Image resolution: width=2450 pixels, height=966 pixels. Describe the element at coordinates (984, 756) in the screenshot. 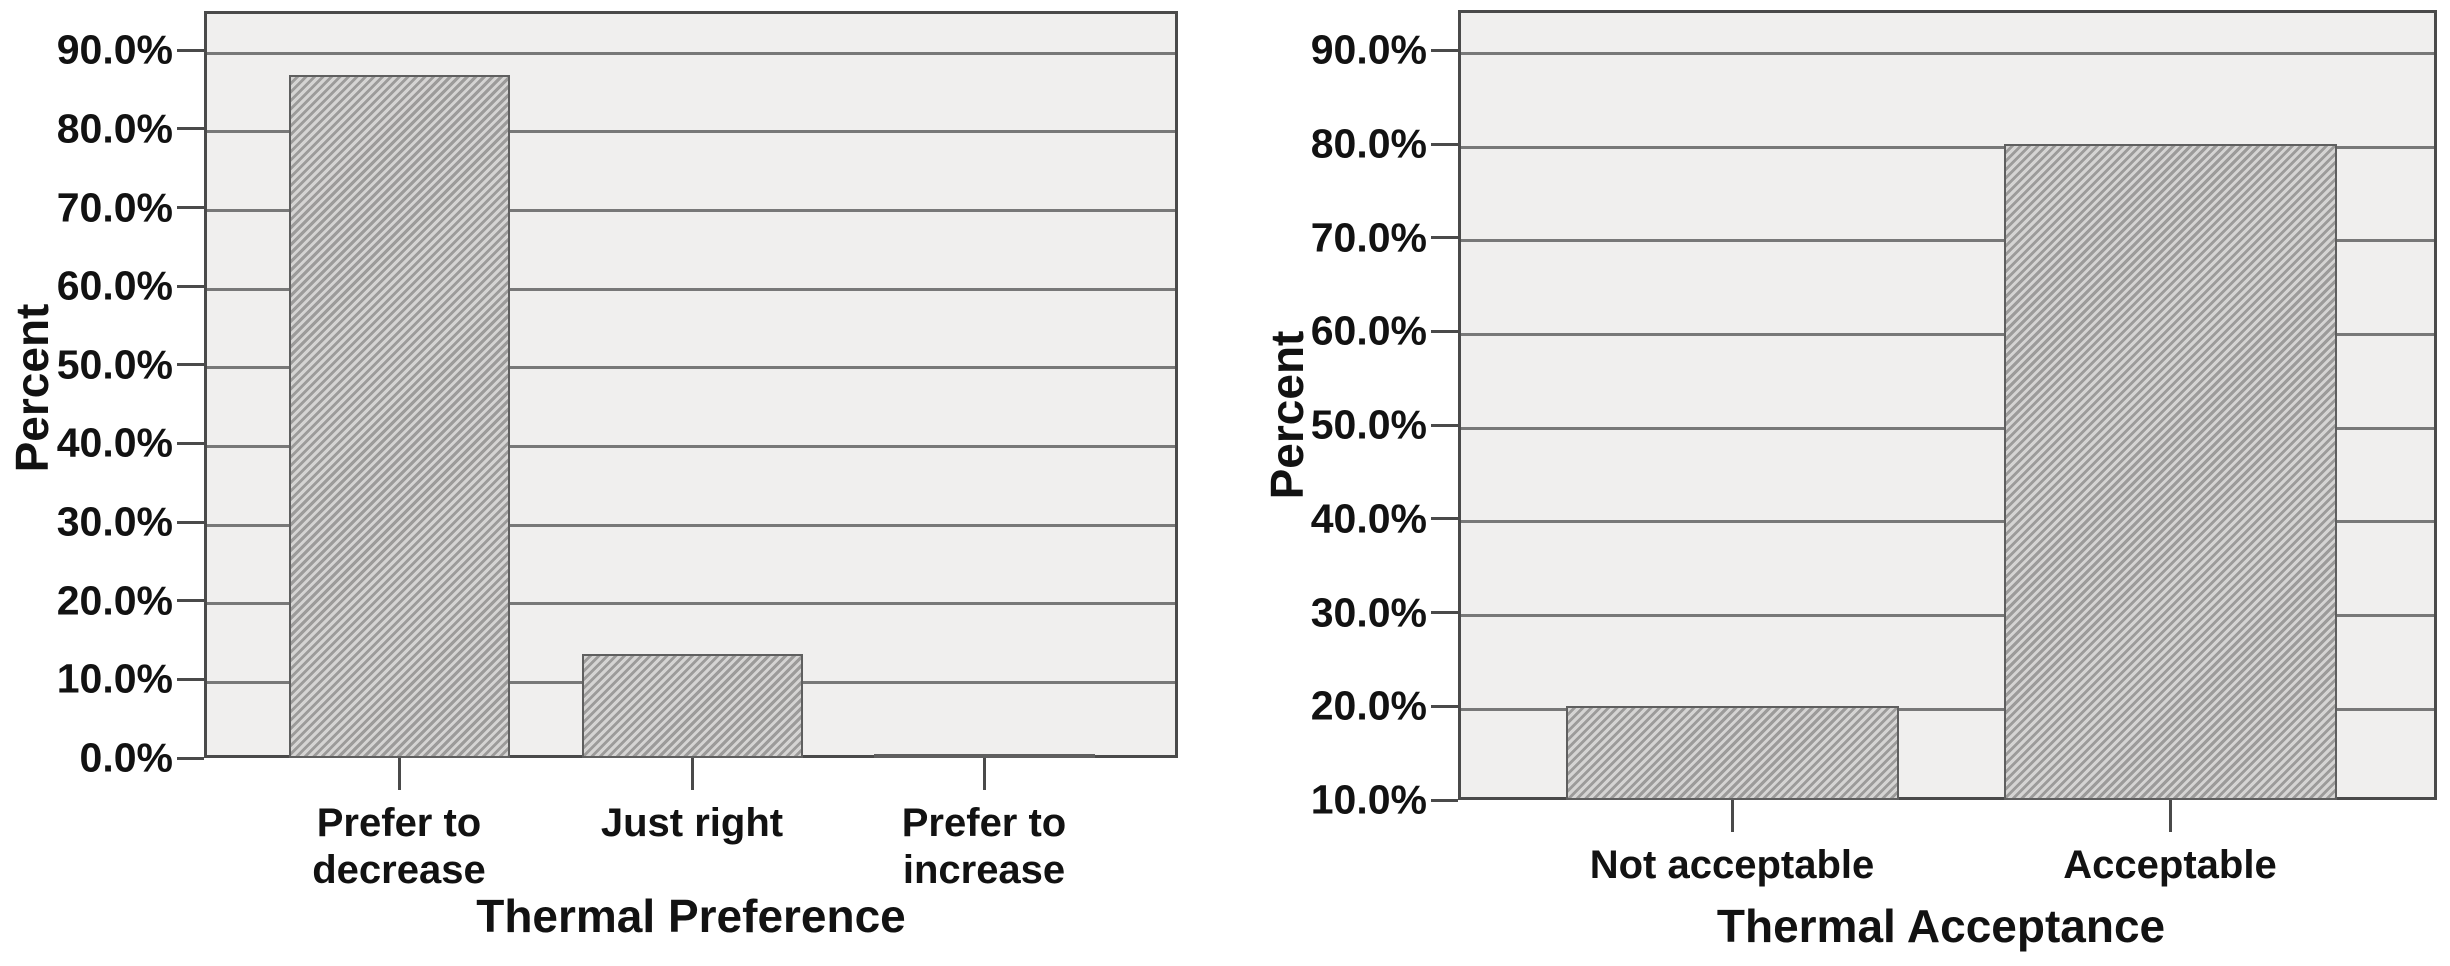

I see `bar-prefer-to-increase` at that location.